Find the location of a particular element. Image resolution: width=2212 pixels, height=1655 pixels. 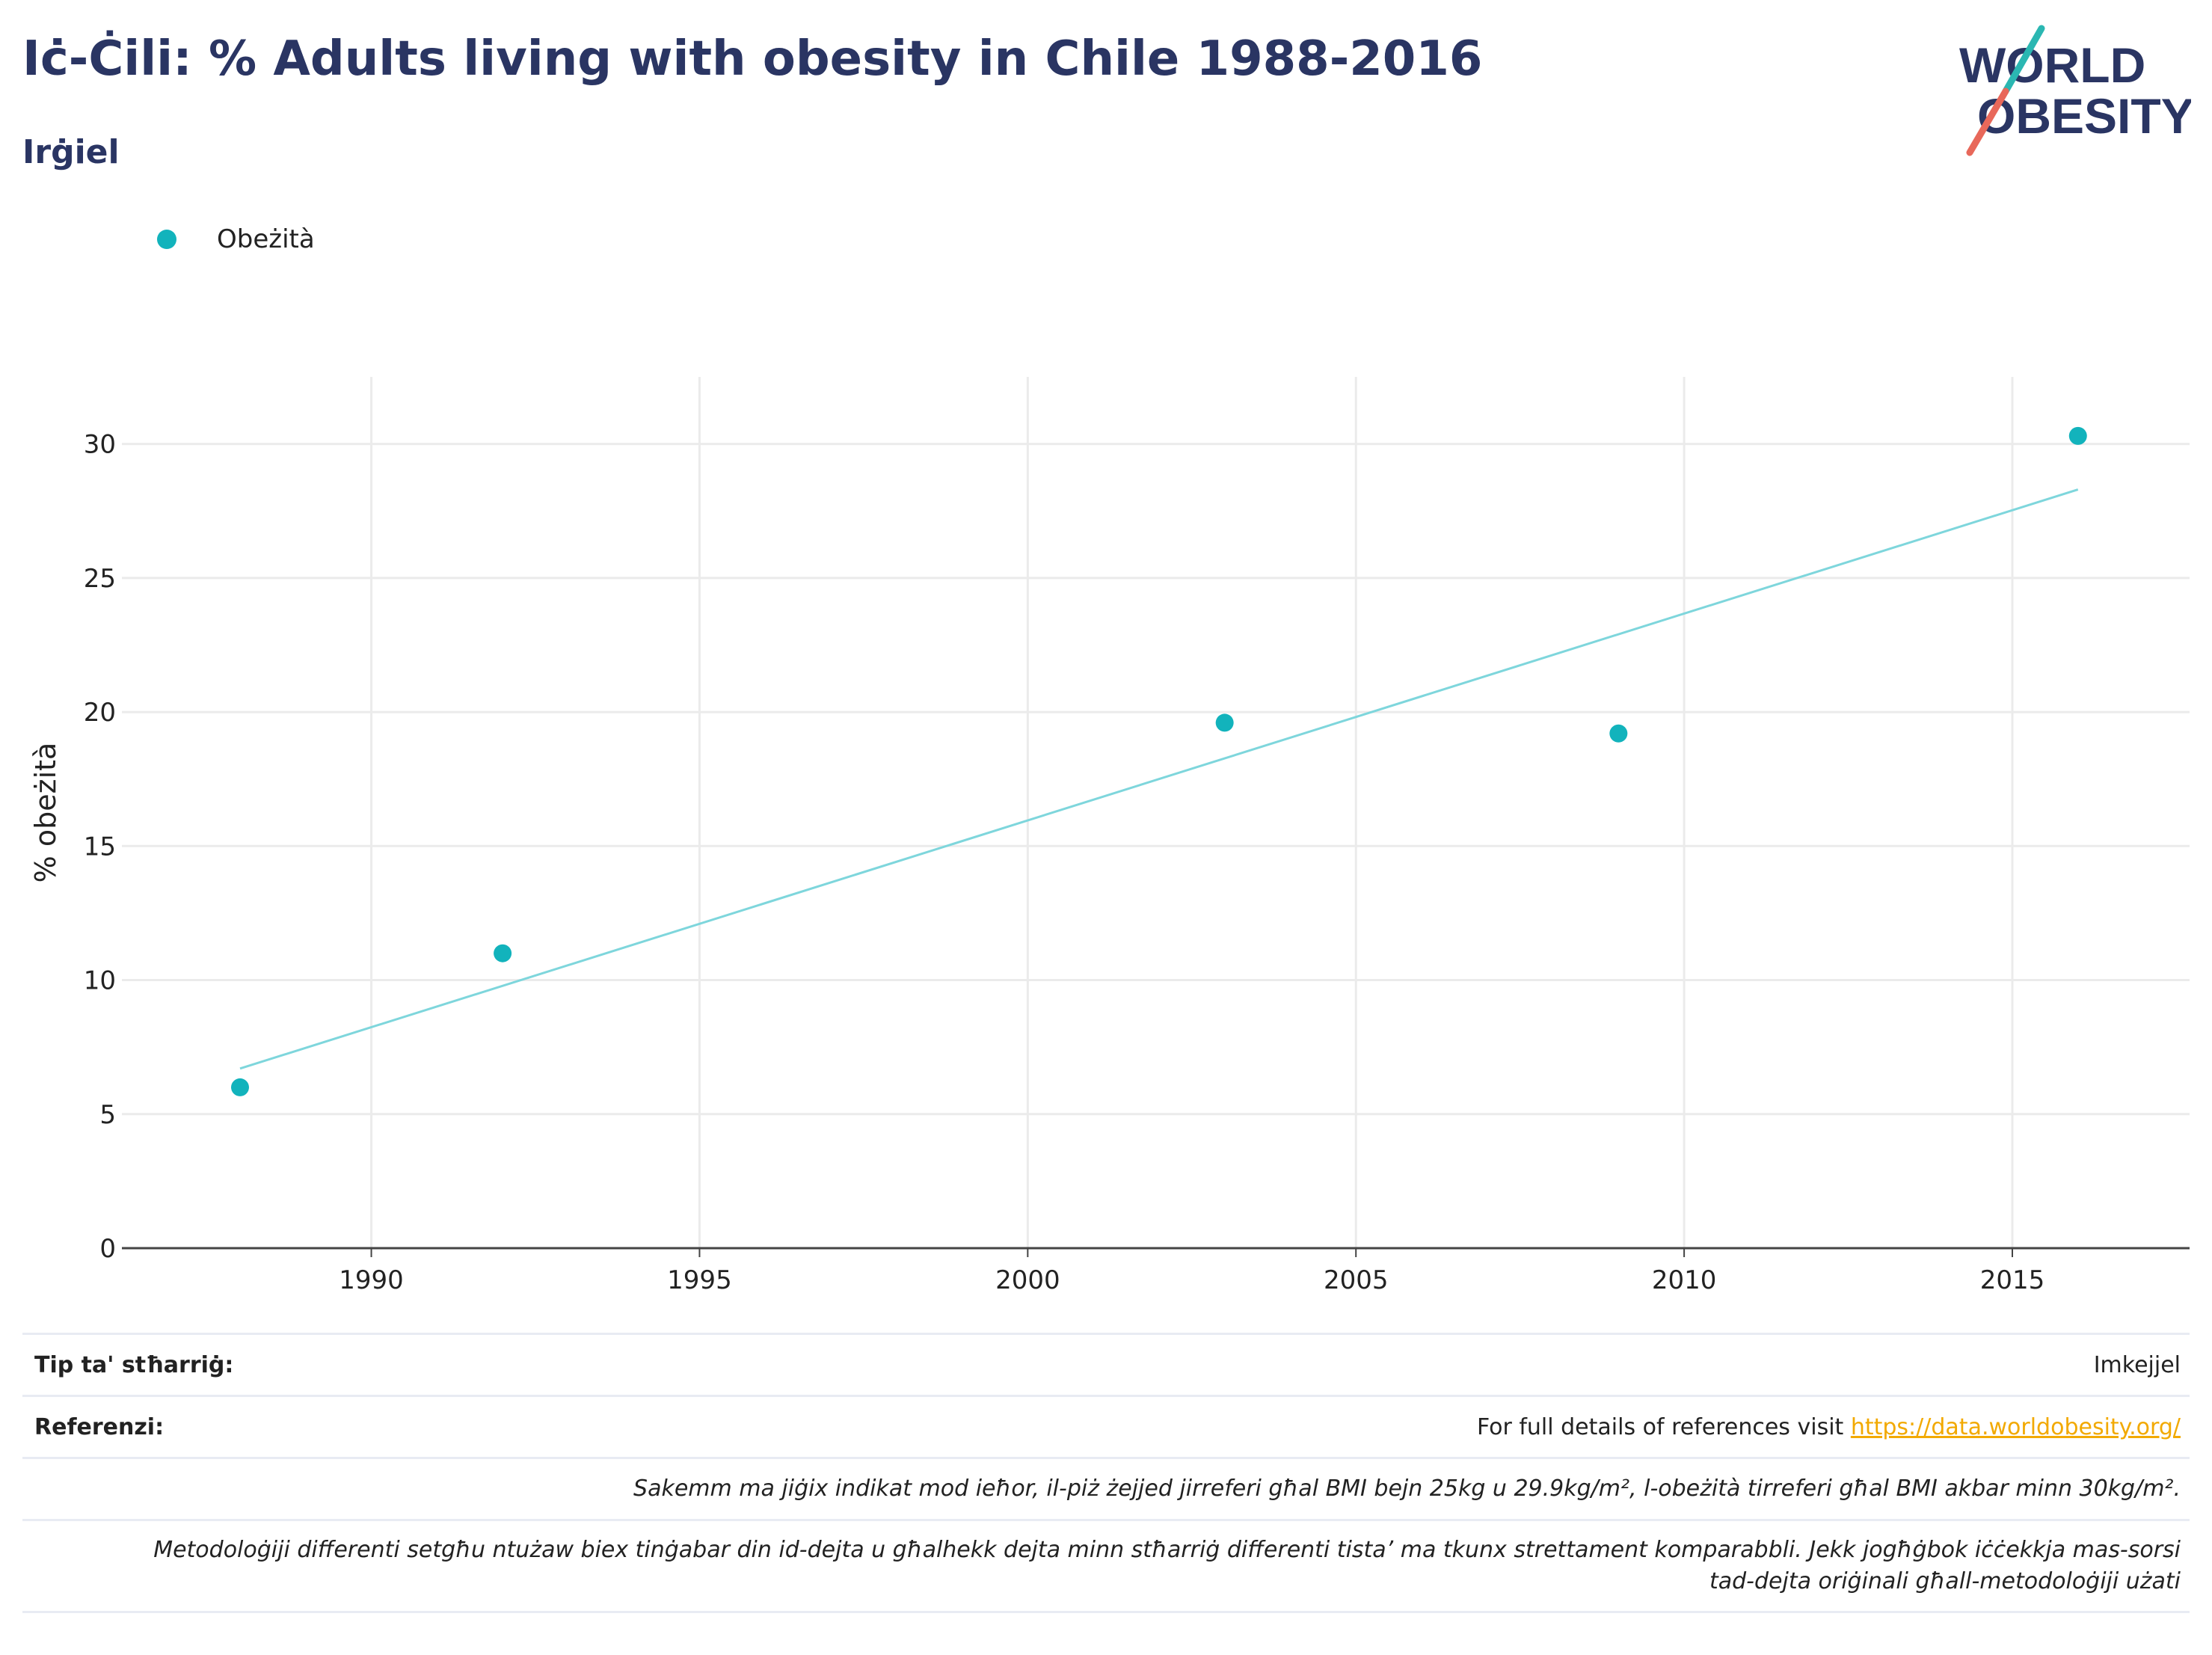

y-tick-label: 30 is located at coordinates (100, 445).